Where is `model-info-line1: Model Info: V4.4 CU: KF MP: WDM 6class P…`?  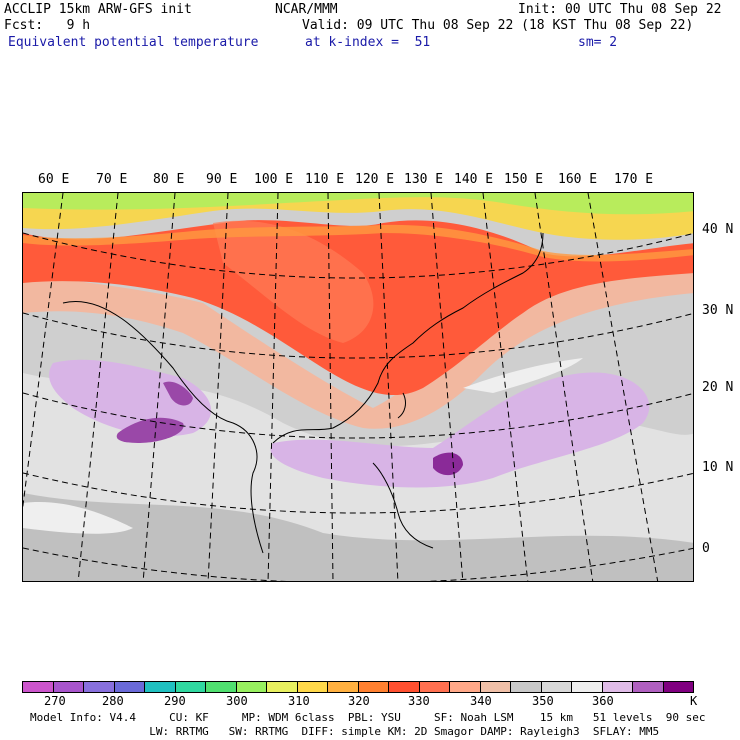
model-info-line1: Model Info: V4.4 CU: KF MP: WDM 6class P… is located at coordinates (368, 717).